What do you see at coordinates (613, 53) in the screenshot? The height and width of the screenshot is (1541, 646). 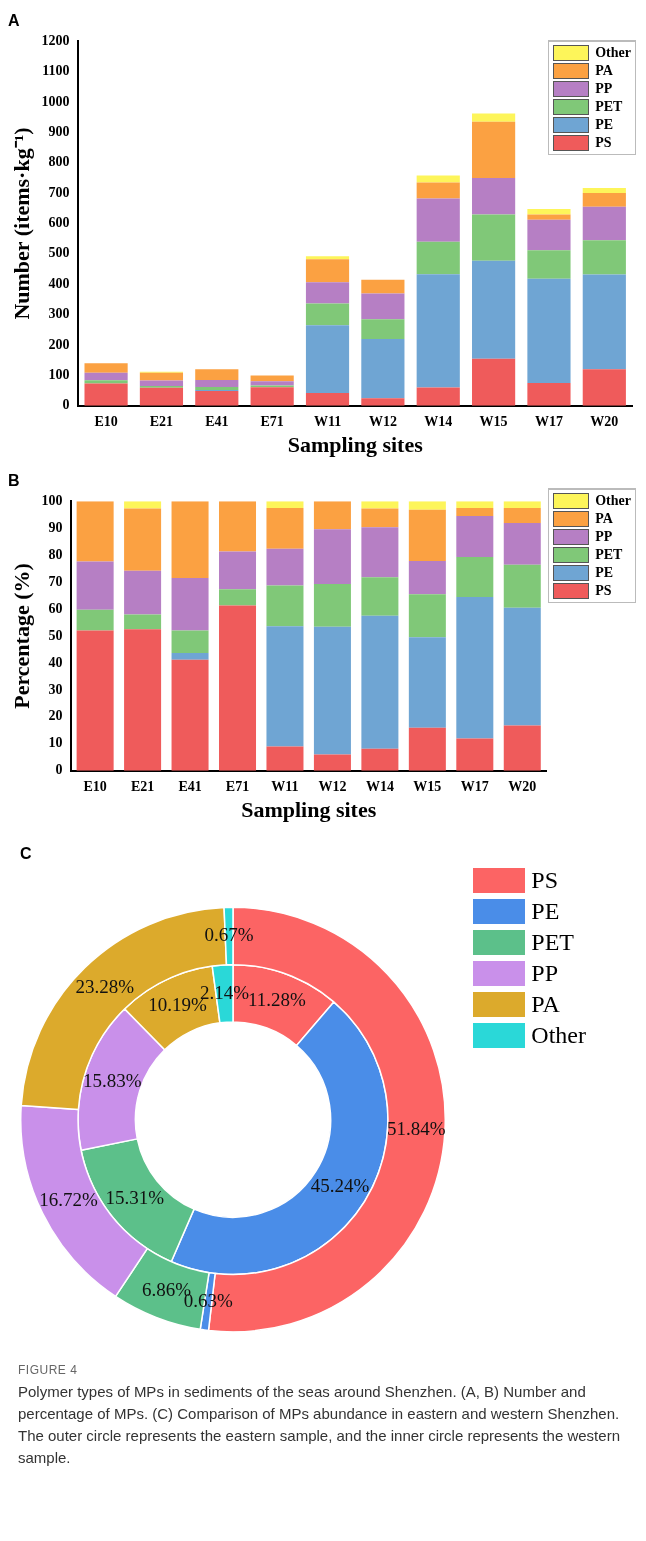 I see `legend-label: Other` at bounding box center [613, 53].